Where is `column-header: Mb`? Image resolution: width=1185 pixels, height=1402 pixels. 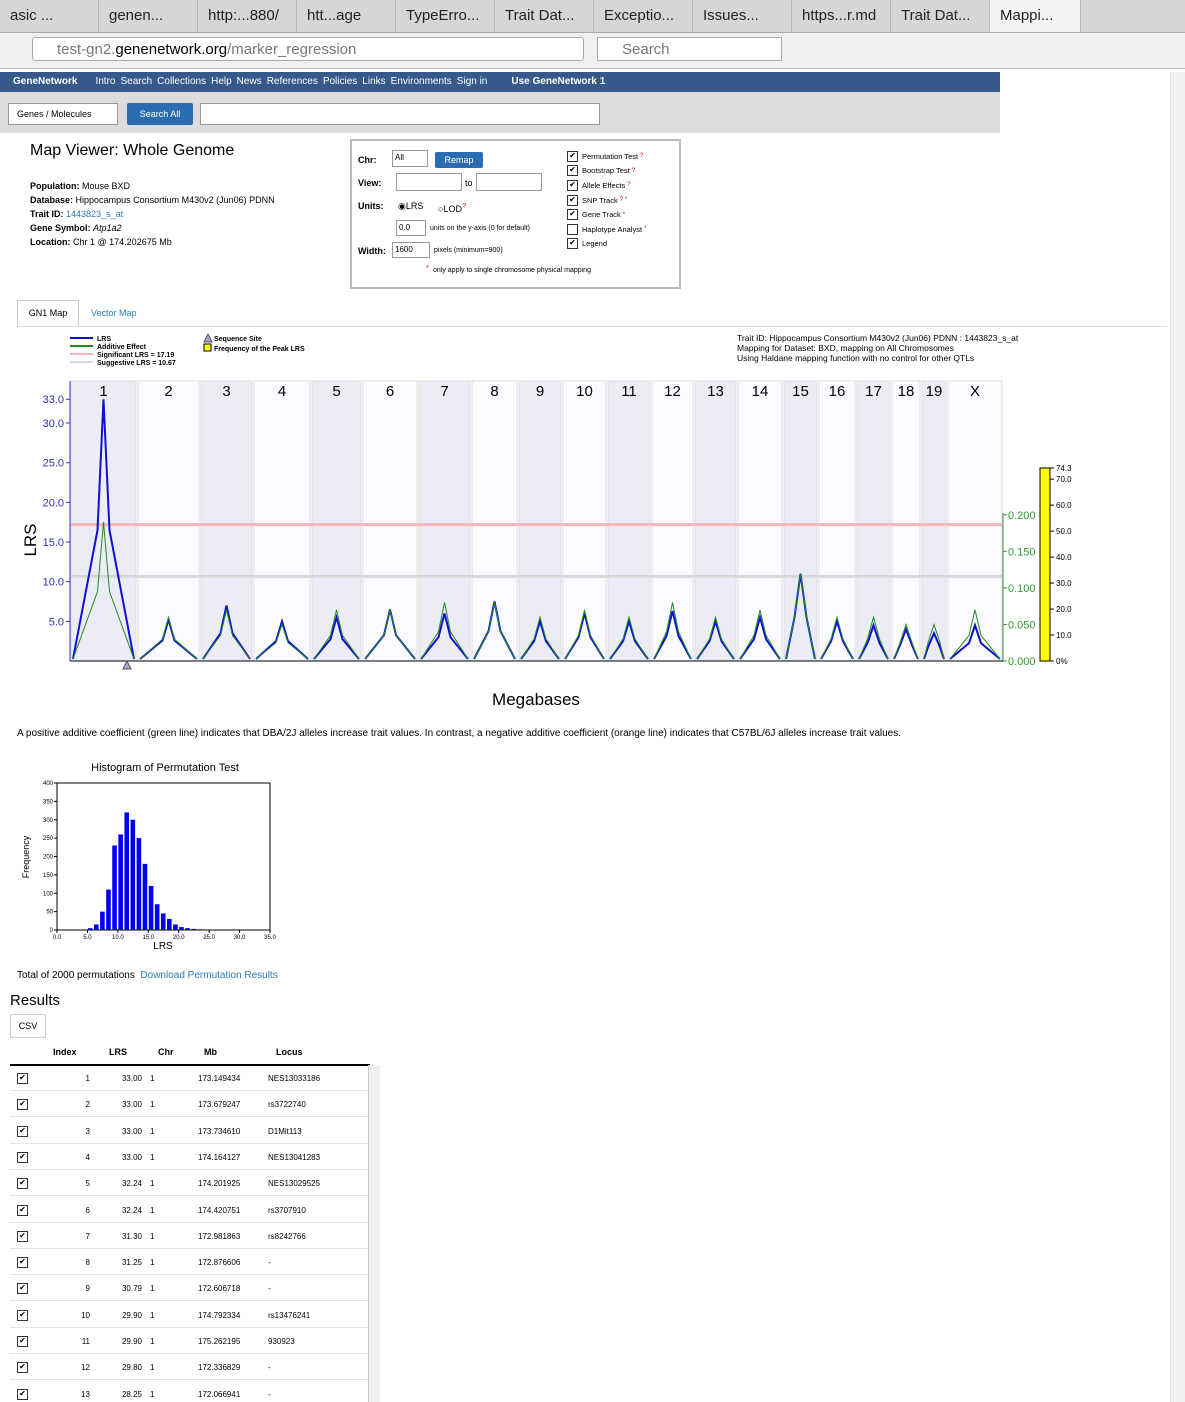
column-header: Mb is located at coordinates (210, 1052).